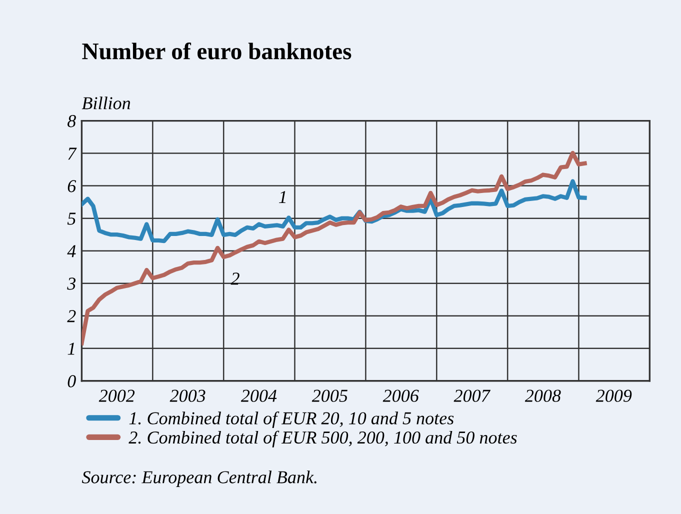 The image size is (681, 514). I want to click on y-tick-label: 4, so click(71, 251).